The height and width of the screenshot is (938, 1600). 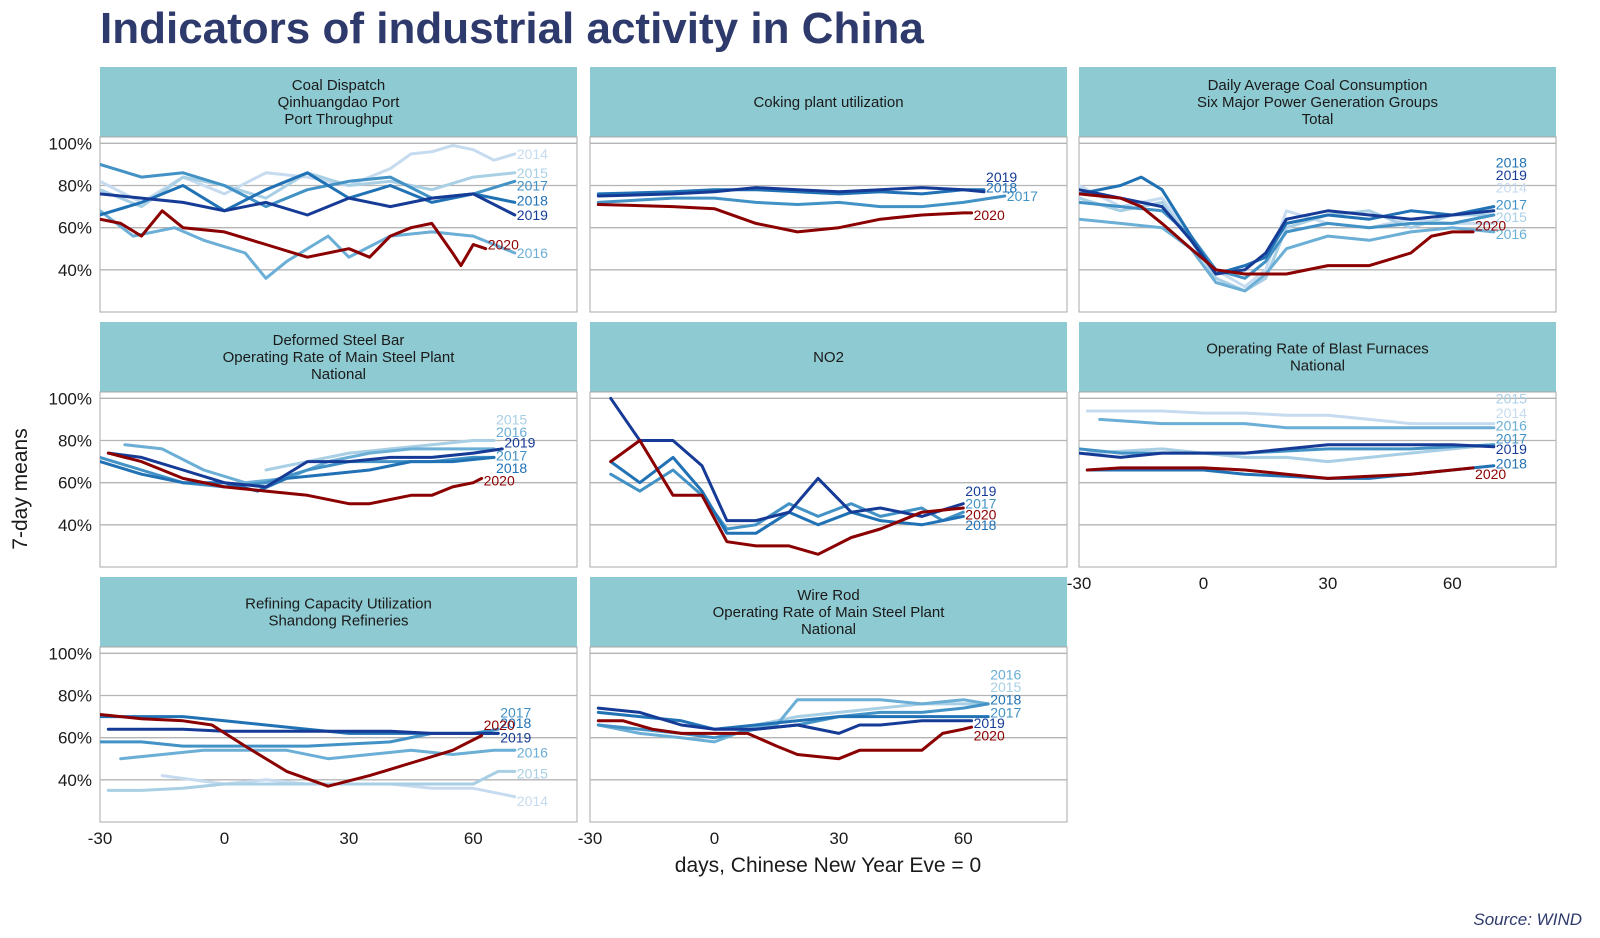 I want to click on facet-title-line: Port Throughput, so click(x=338, y=119).